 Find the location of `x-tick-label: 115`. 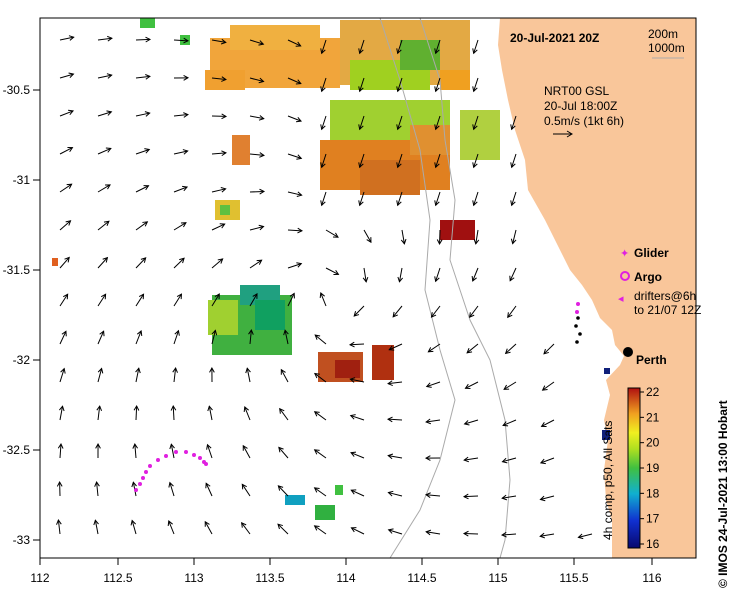

x-tick-label: 115 is located at coordinates (497, 578).